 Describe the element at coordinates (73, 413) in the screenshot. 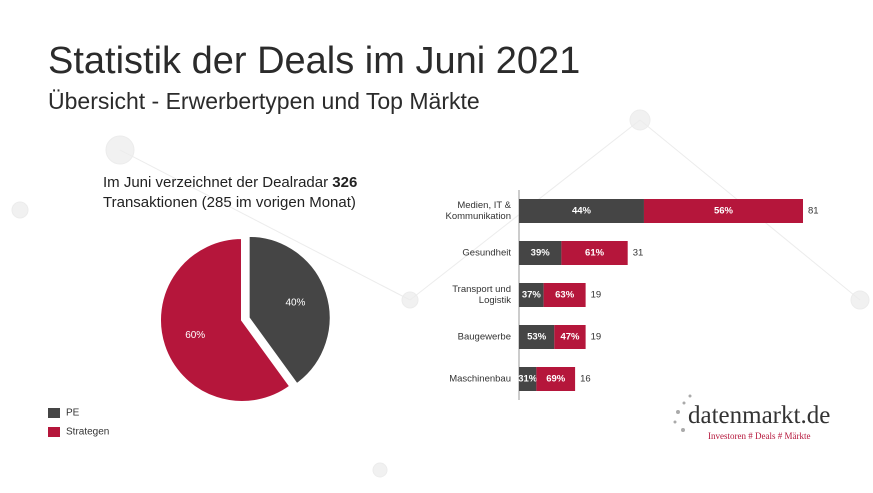

I see `legend-label: PE` at that location.